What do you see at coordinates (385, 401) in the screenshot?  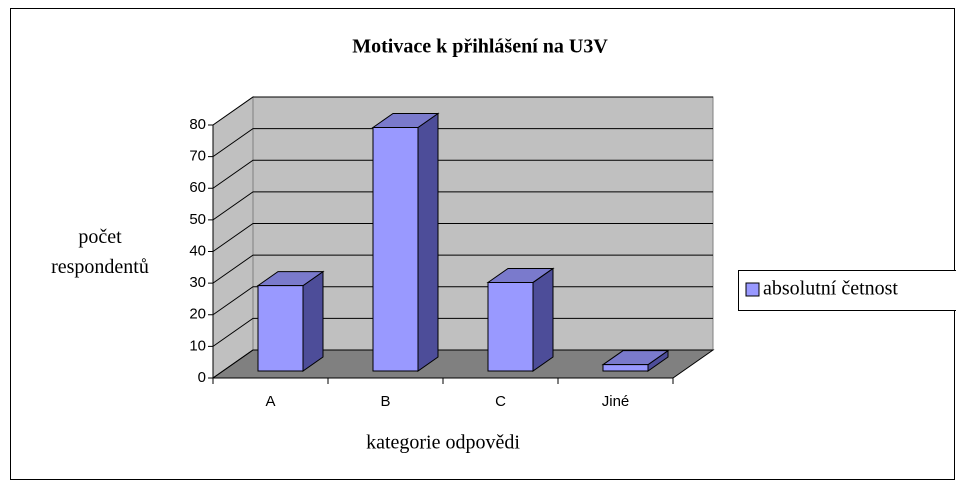 I see `x-tick-label: B` at bounding box center [385, 401].